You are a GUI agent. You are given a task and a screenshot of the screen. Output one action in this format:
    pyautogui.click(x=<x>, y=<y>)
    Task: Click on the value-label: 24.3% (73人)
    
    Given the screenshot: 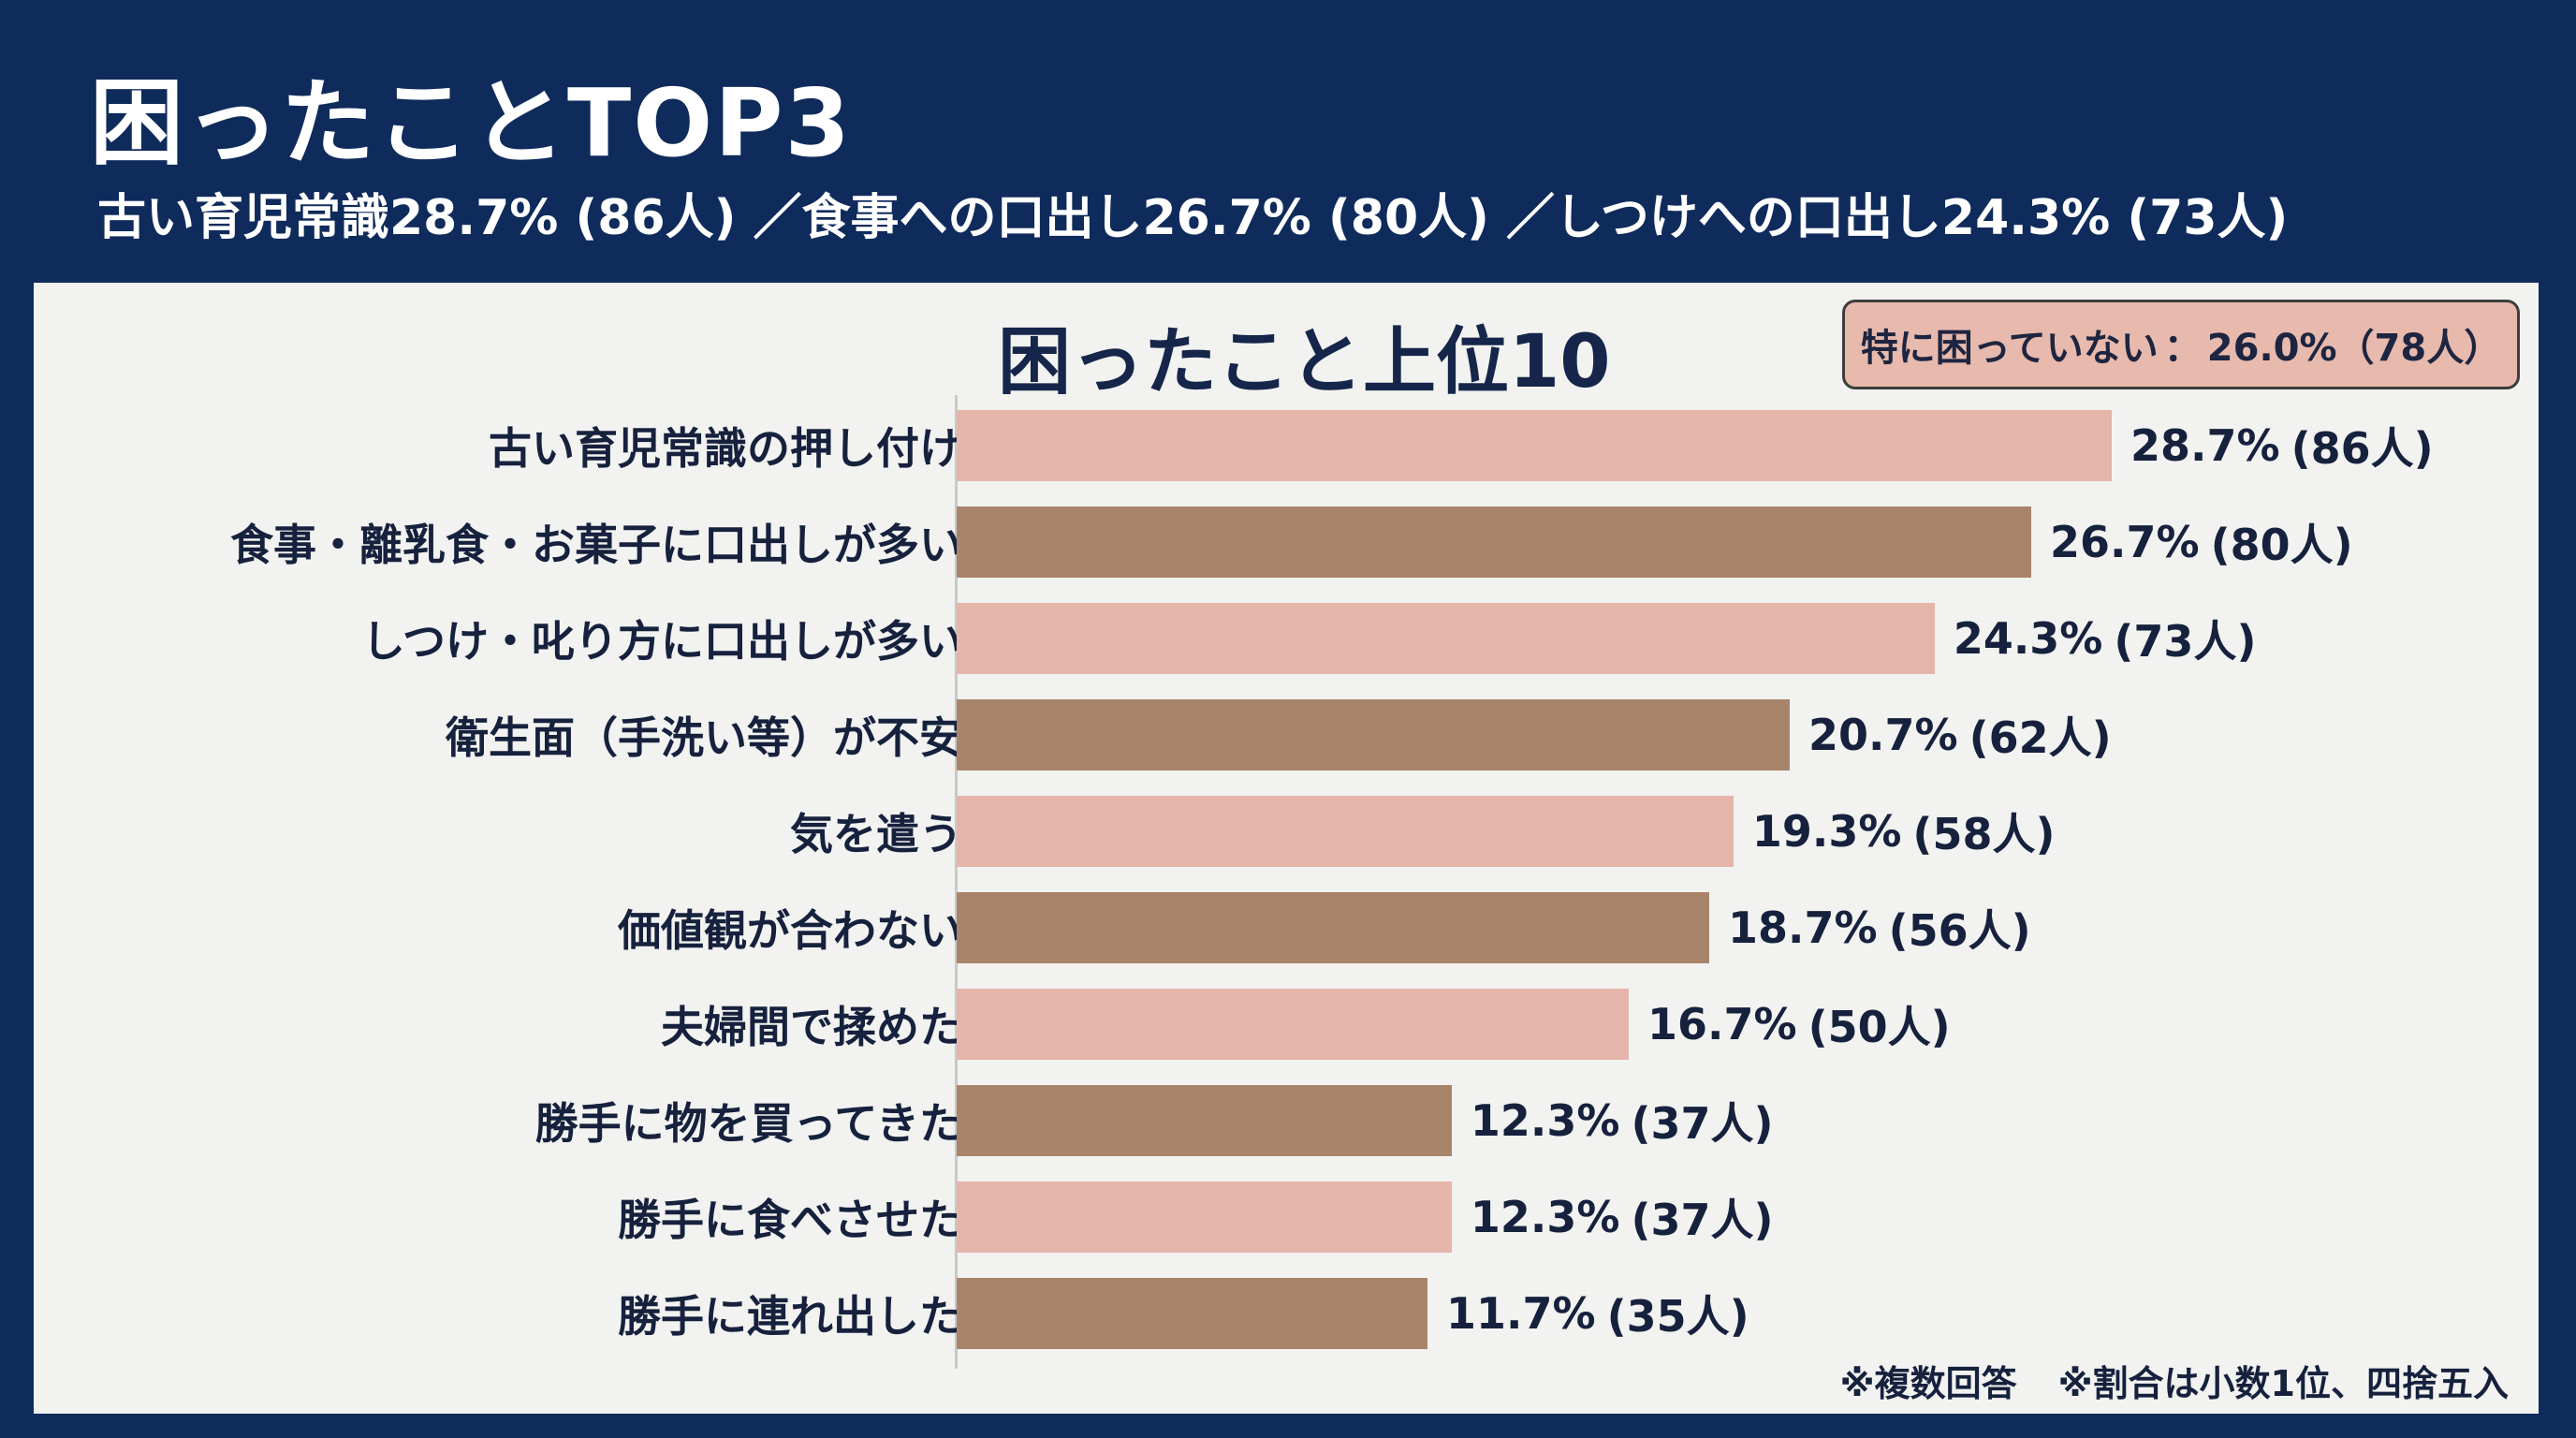 What is the action you would take?
    pyautogui.click(x=2105, y=638)
    